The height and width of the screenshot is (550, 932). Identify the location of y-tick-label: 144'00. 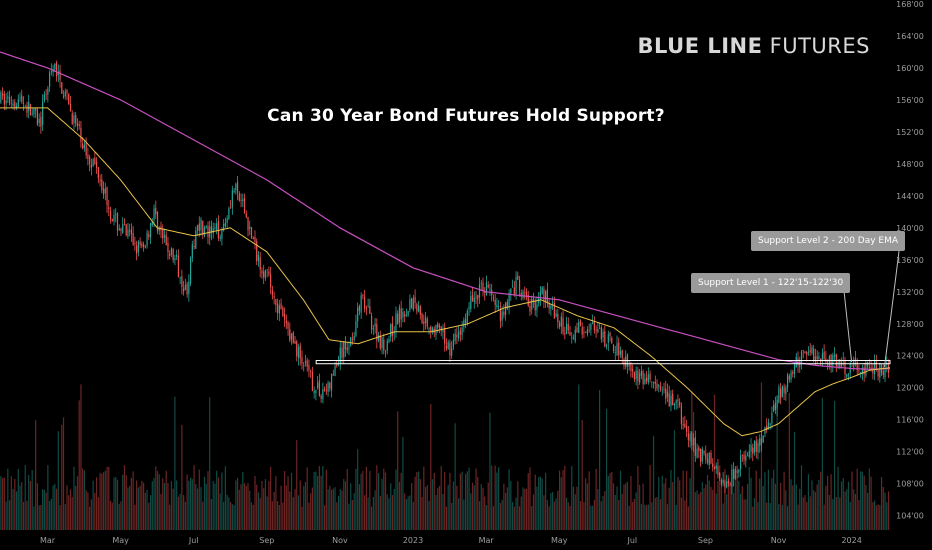
(910, 196).